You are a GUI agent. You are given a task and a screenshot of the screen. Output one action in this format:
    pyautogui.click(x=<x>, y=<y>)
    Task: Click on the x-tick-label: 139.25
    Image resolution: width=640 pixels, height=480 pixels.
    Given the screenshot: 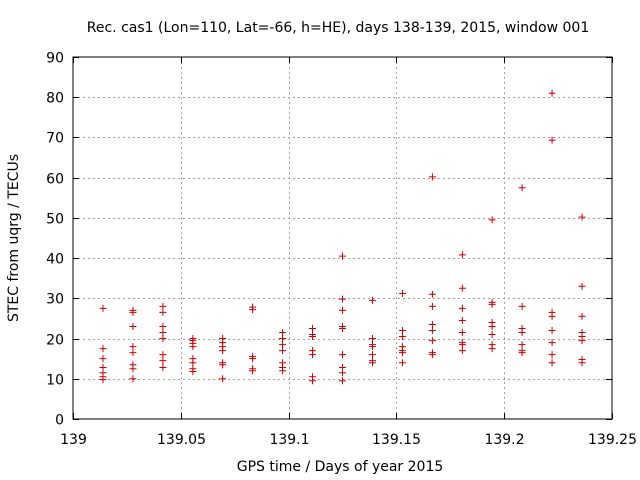 What is the action you would take?
    pyautogui.click(x=612, y=440)
    